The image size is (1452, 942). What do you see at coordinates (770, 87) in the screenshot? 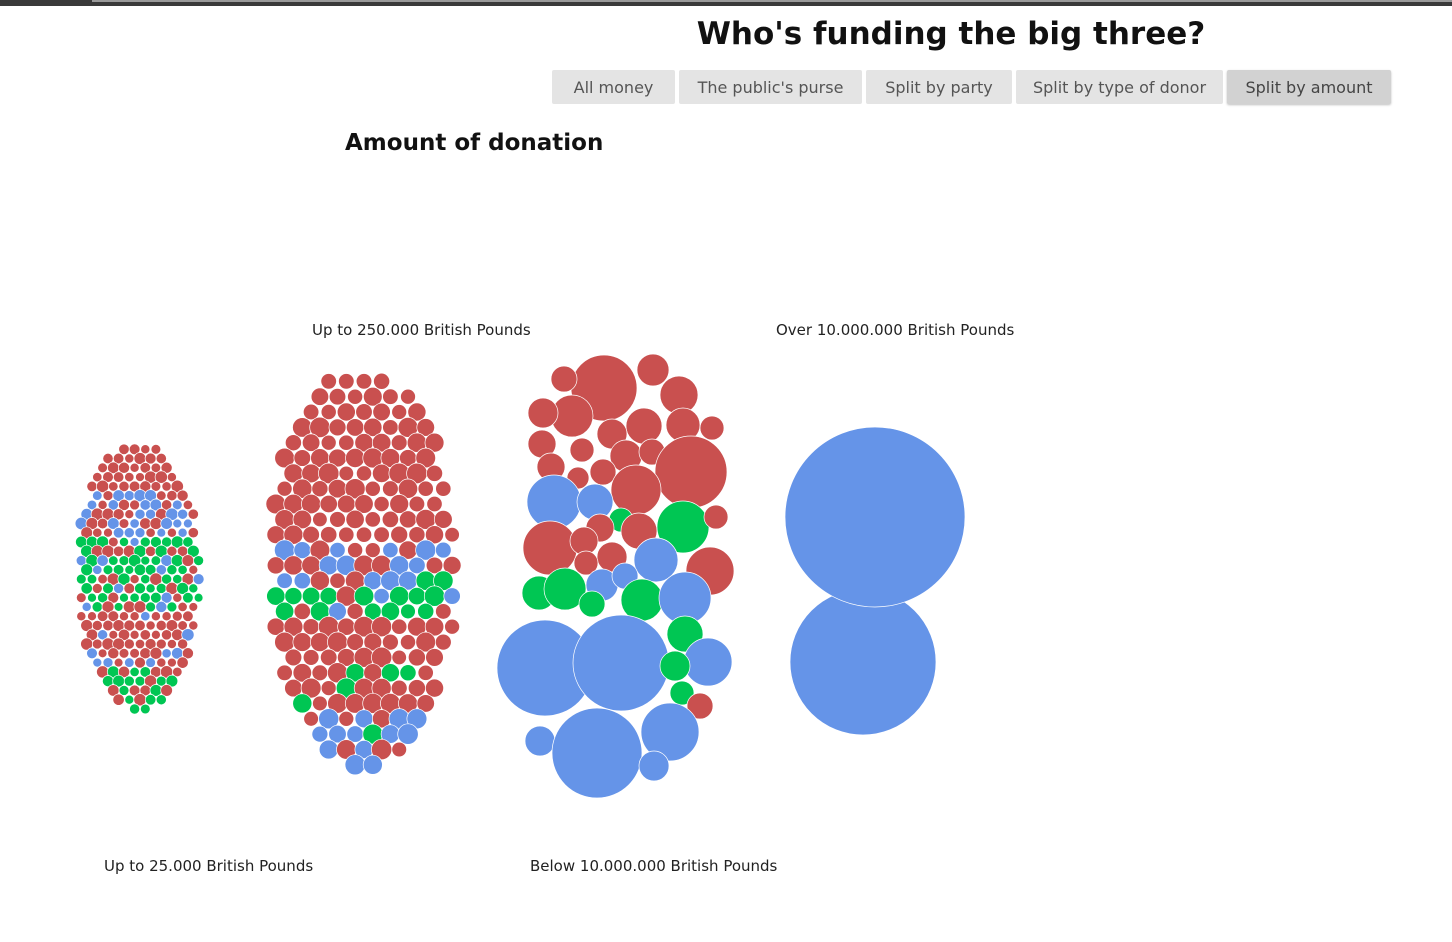
I see `public-purse-button: The public's purse` at bounding box center [770, 87].